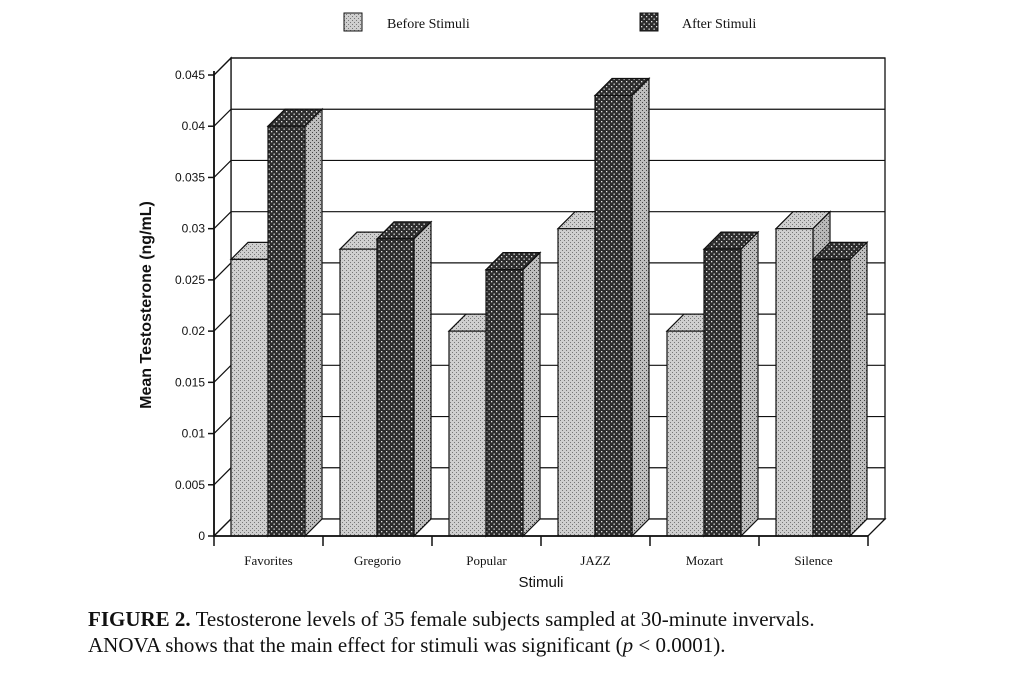 The image size is (1024, 686). What do you see at coordinates (139, 619) in the screenshot?
I see `caption-figure-label: FIGURE 2.` at bounding box center [139, 619].